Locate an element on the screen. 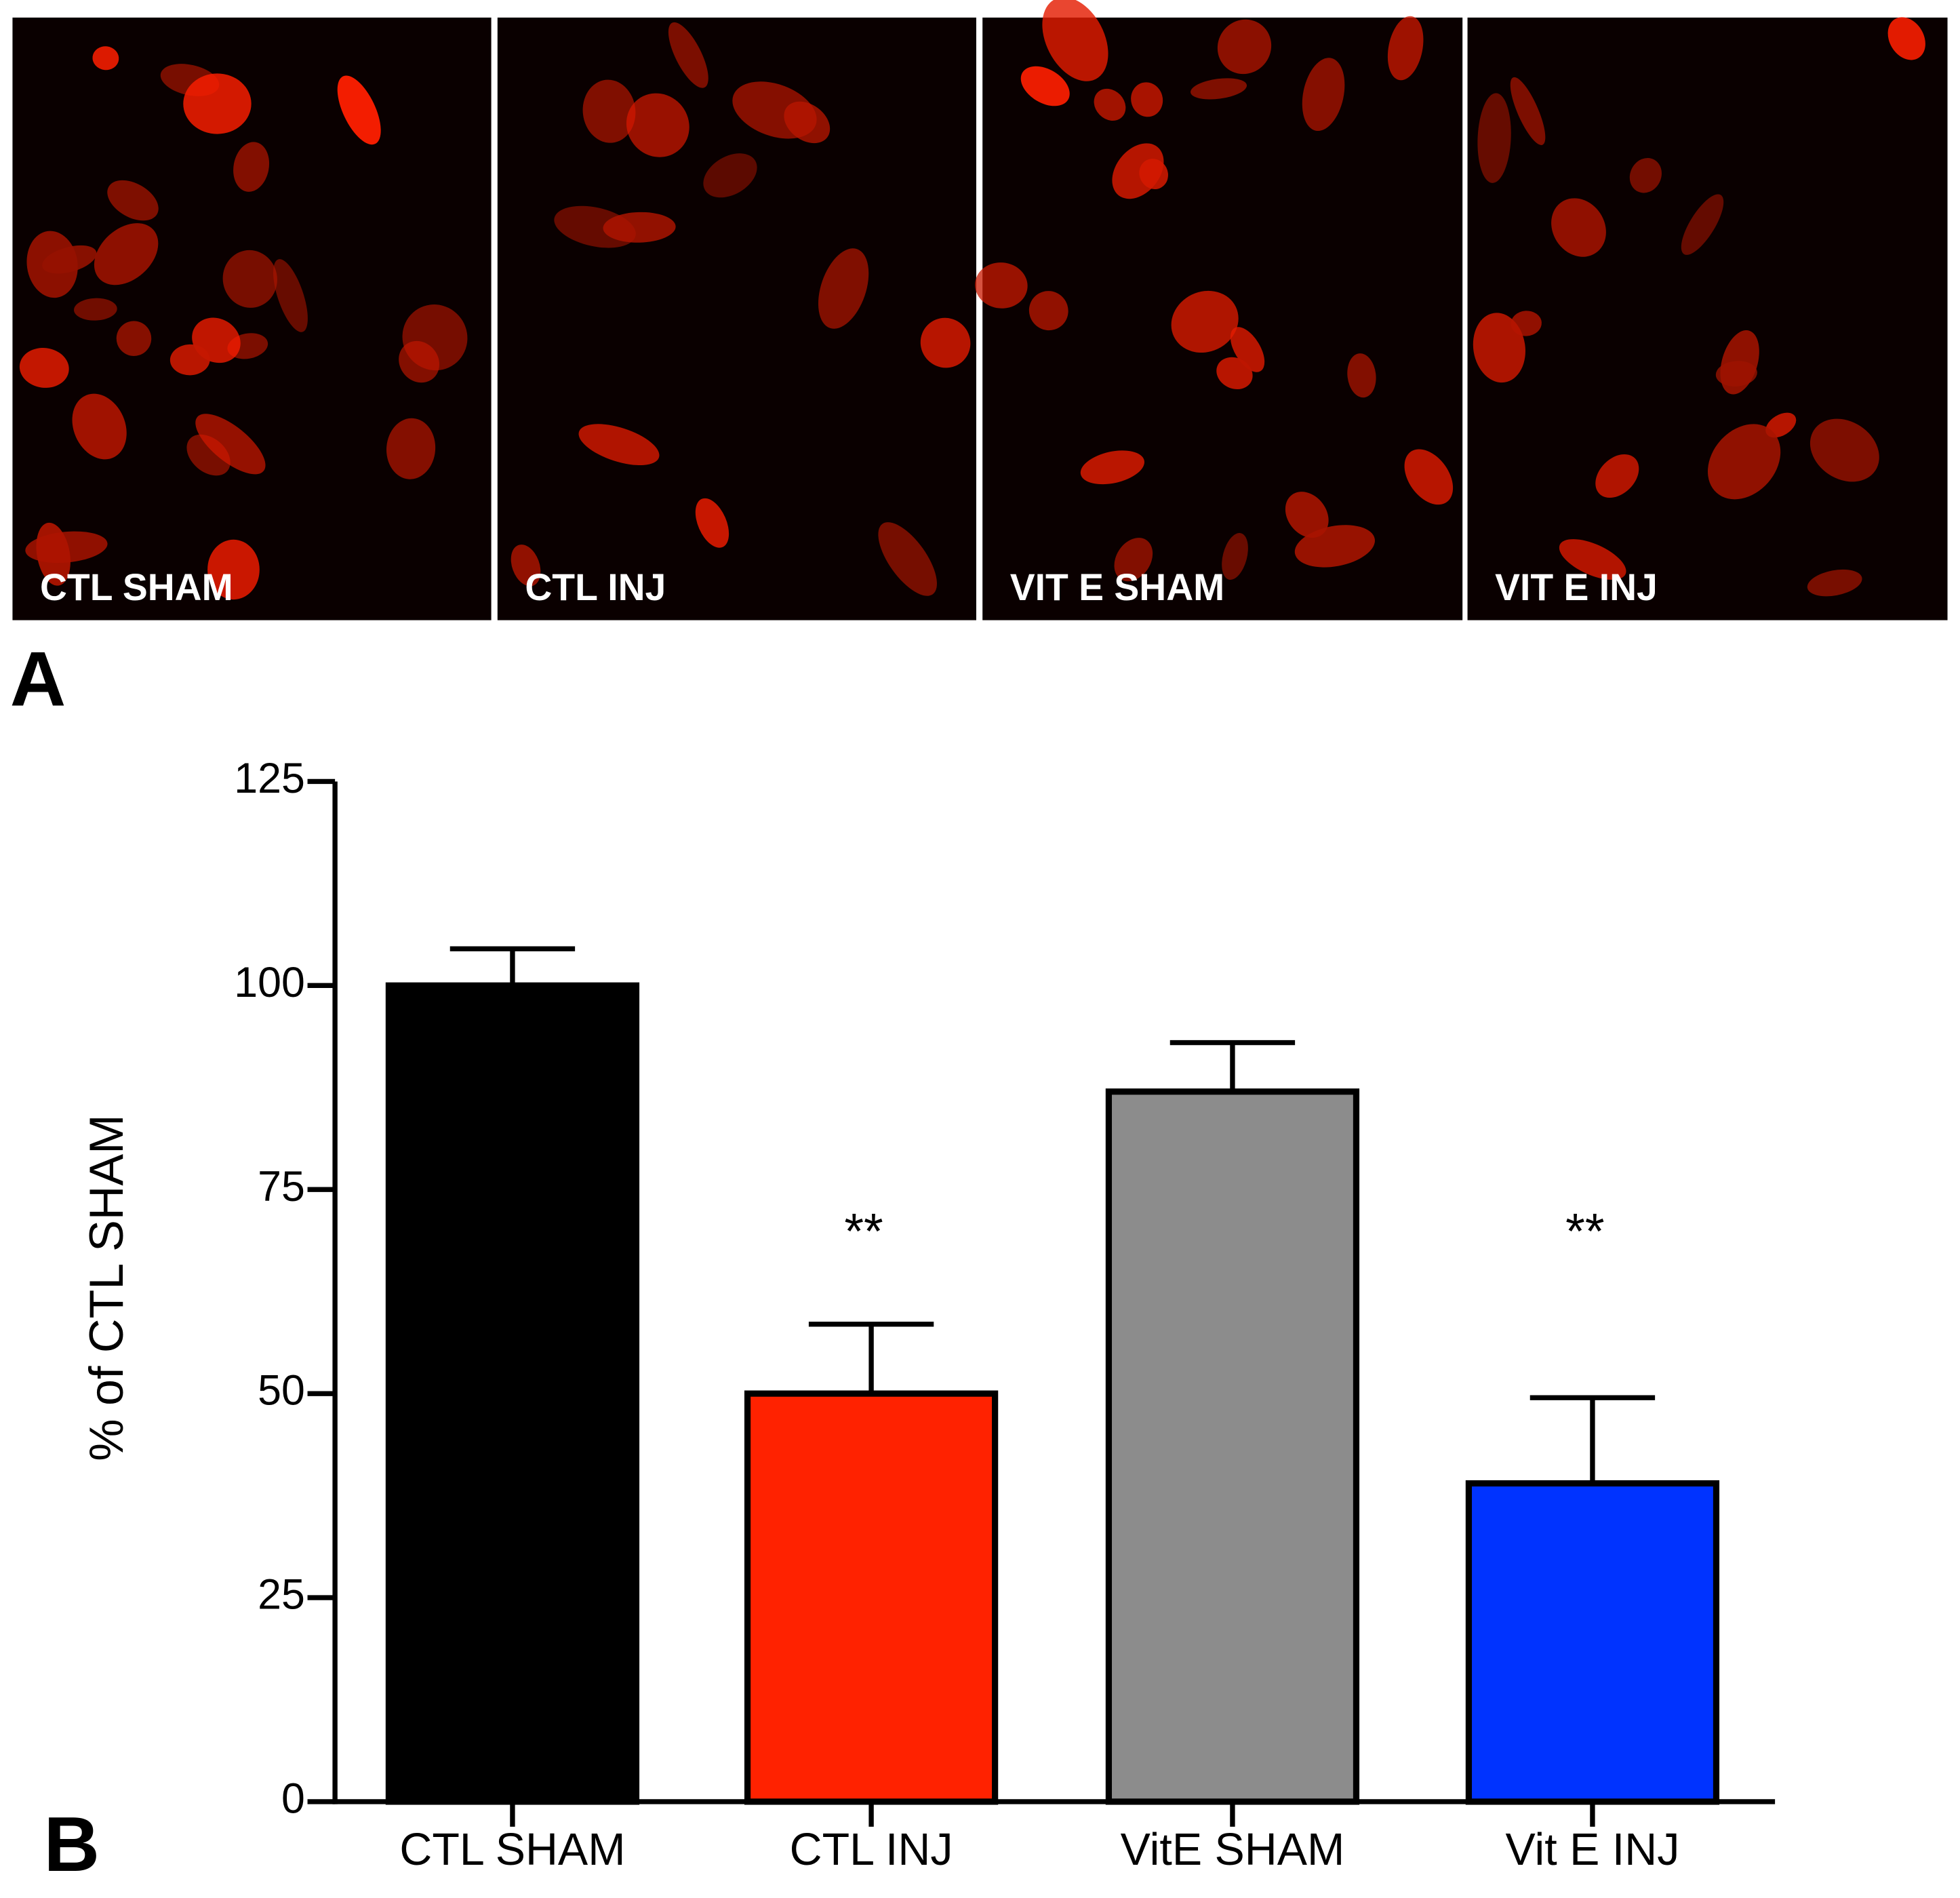 This screenshot has height=1898, width=1960. x-tick-label: CTL SHAM is located at coordinates (512, 1850).